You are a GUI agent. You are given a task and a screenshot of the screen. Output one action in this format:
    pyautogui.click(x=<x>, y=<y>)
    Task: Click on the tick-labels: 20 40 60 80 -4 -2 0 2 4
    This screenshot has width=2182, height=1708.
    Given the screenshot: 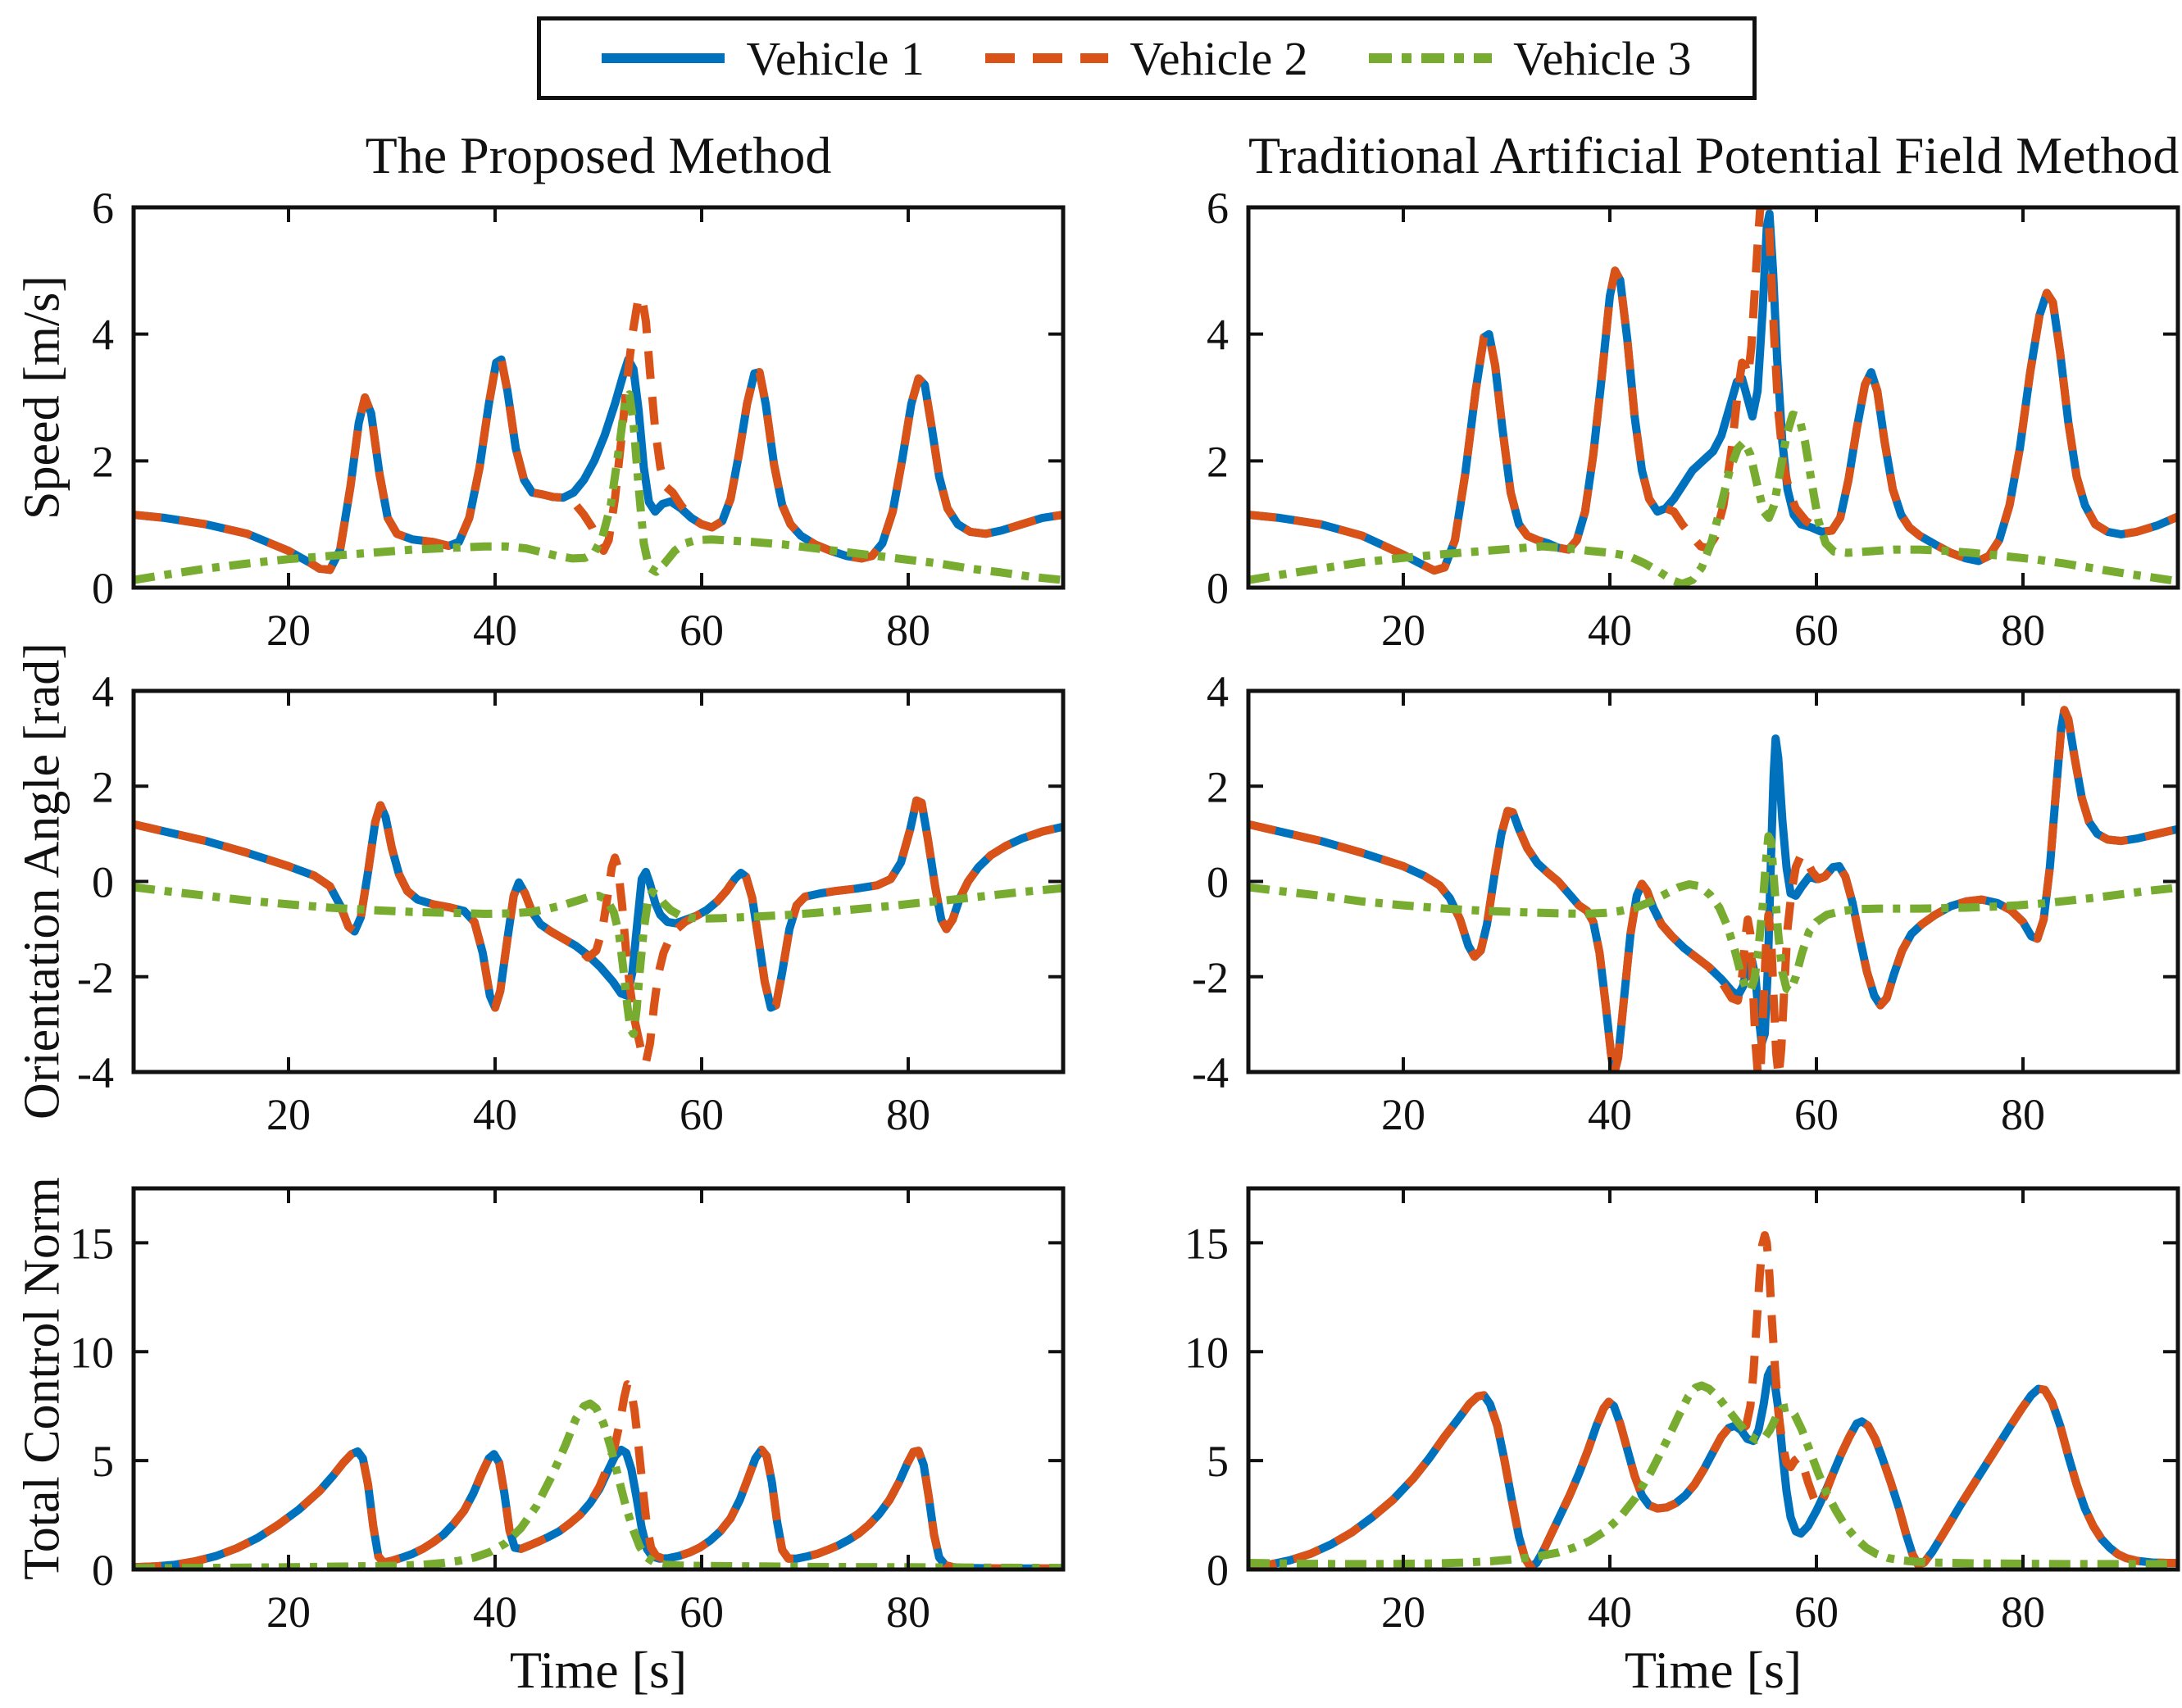 What is the action you would take?
    pyautogui.click(x=1619, y=903)
    